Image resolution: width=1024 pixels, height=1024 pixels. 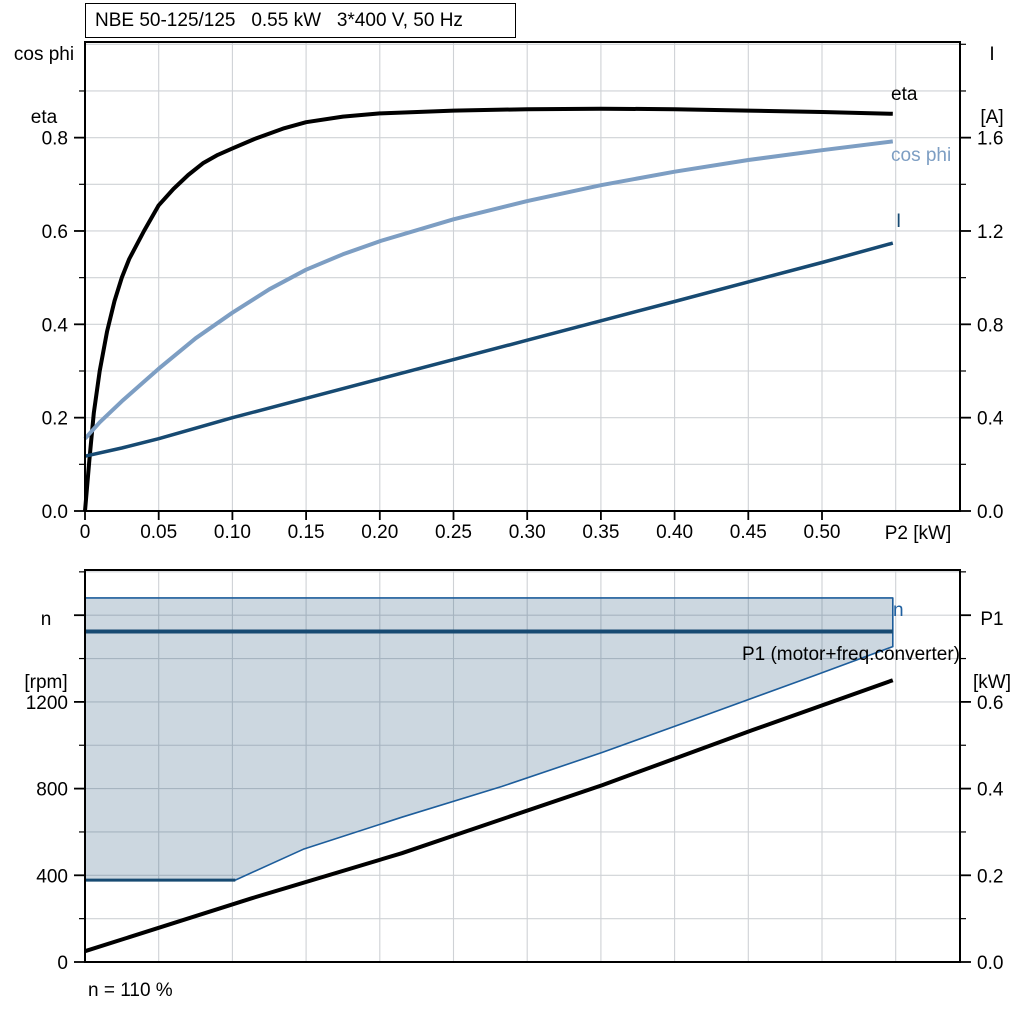 I want to click on top-chart-right-tick-label: 1.6, so click(x=990, y=139).